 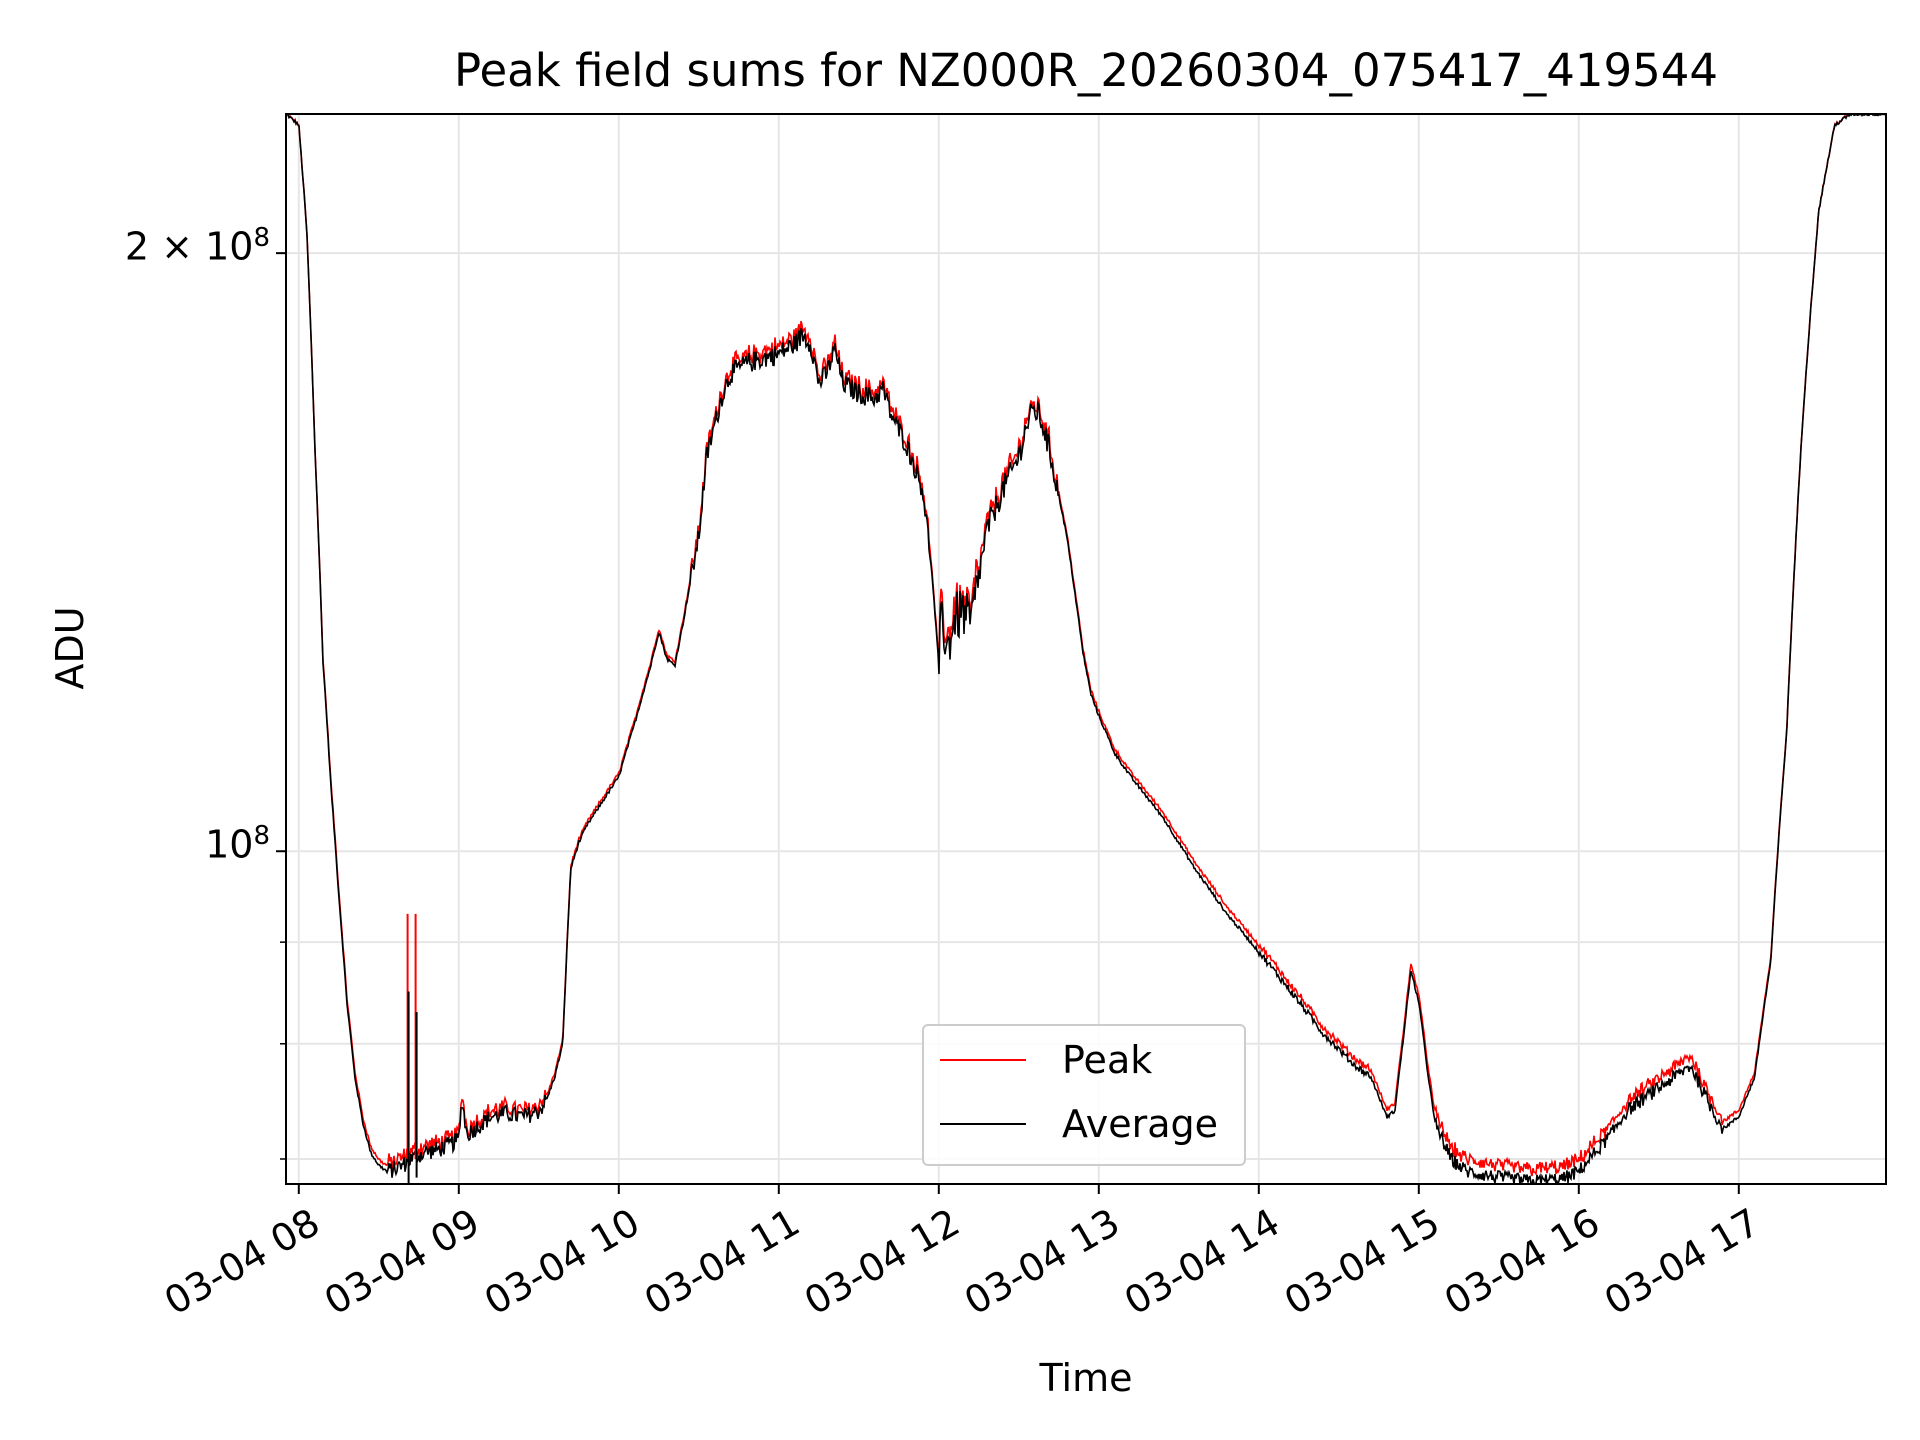 What do you see at coordinates (165, 246) in the screenshot?
I see `y-tick-mantissa: 2 ×` at bounding box center [165, 246].